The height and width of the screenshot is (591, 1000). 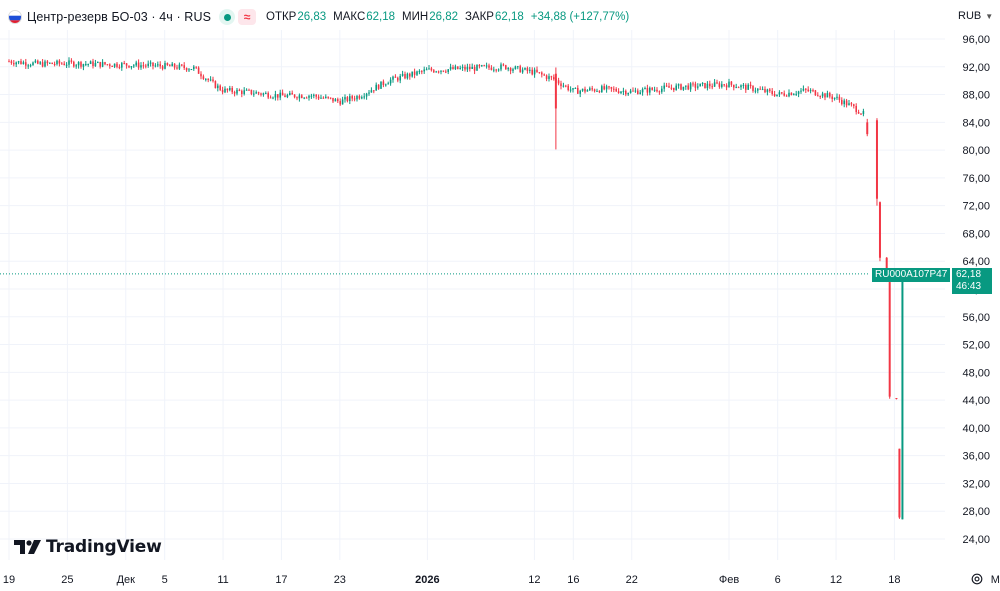 What do you see at coordinates (227, 17) in the screenshot?
I see `market-open-icon` at bounding box center [227, 17].